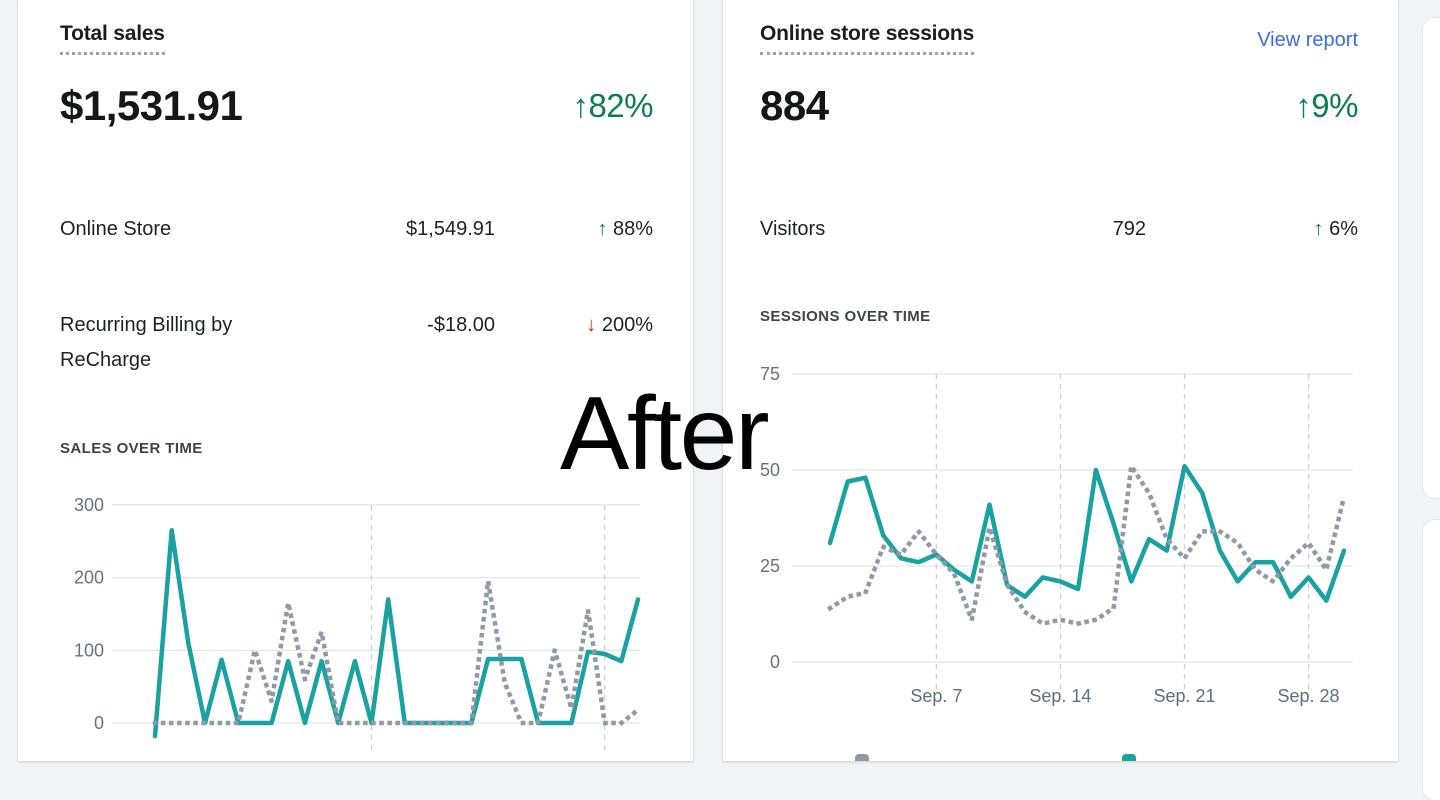  Describe the element at coordinates (632, 229) in the screenshot. I see `row-pct-online-store: 88%` at that location.